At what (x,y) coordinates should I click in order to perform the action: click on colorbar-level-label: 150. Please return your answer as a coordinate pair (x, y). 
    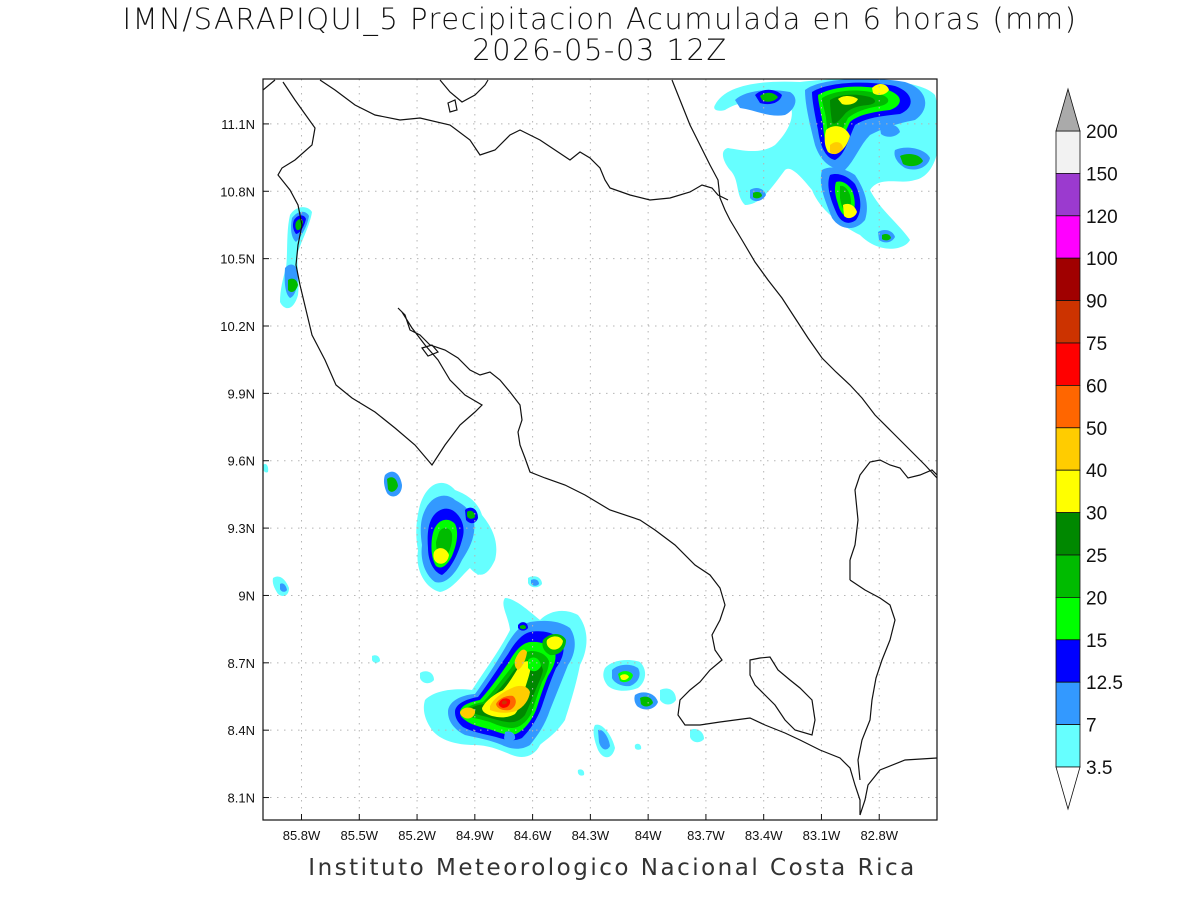
    Looking at the image, I should click on (1102, 174).